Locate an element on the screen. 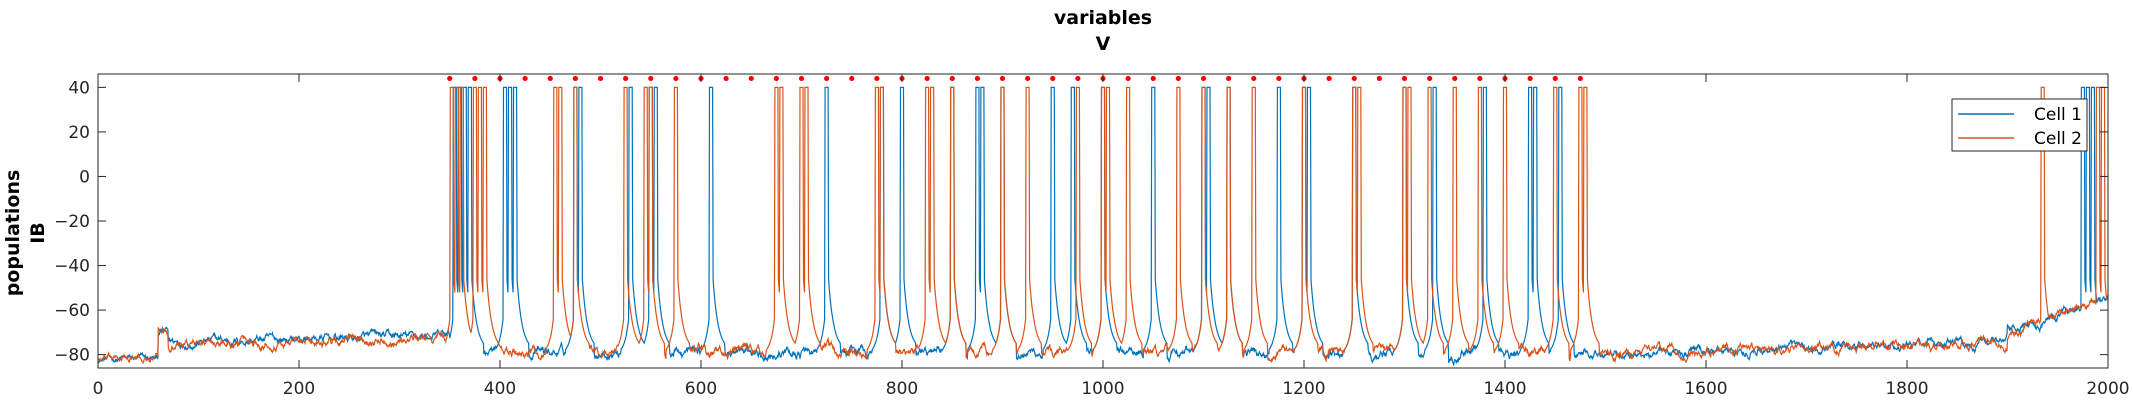  x-tick-label: 1000 is located at coordinates (1102, 389).